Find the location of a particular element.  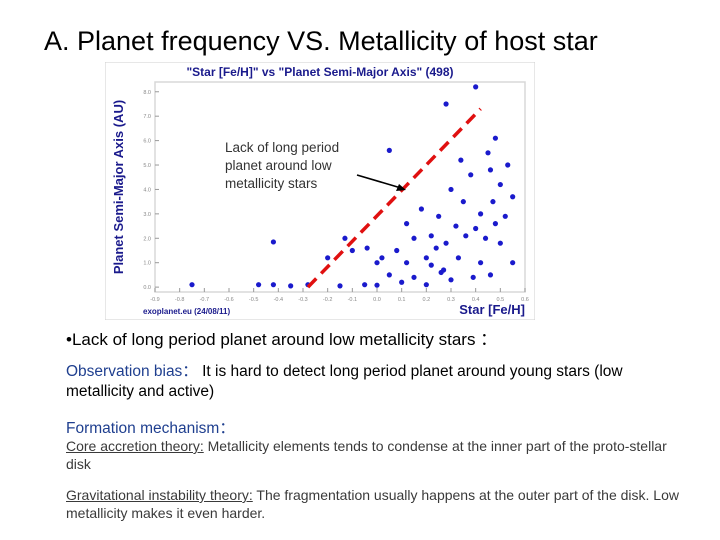

x-tick-label: -0.7 is located at coordinates (204, 300).